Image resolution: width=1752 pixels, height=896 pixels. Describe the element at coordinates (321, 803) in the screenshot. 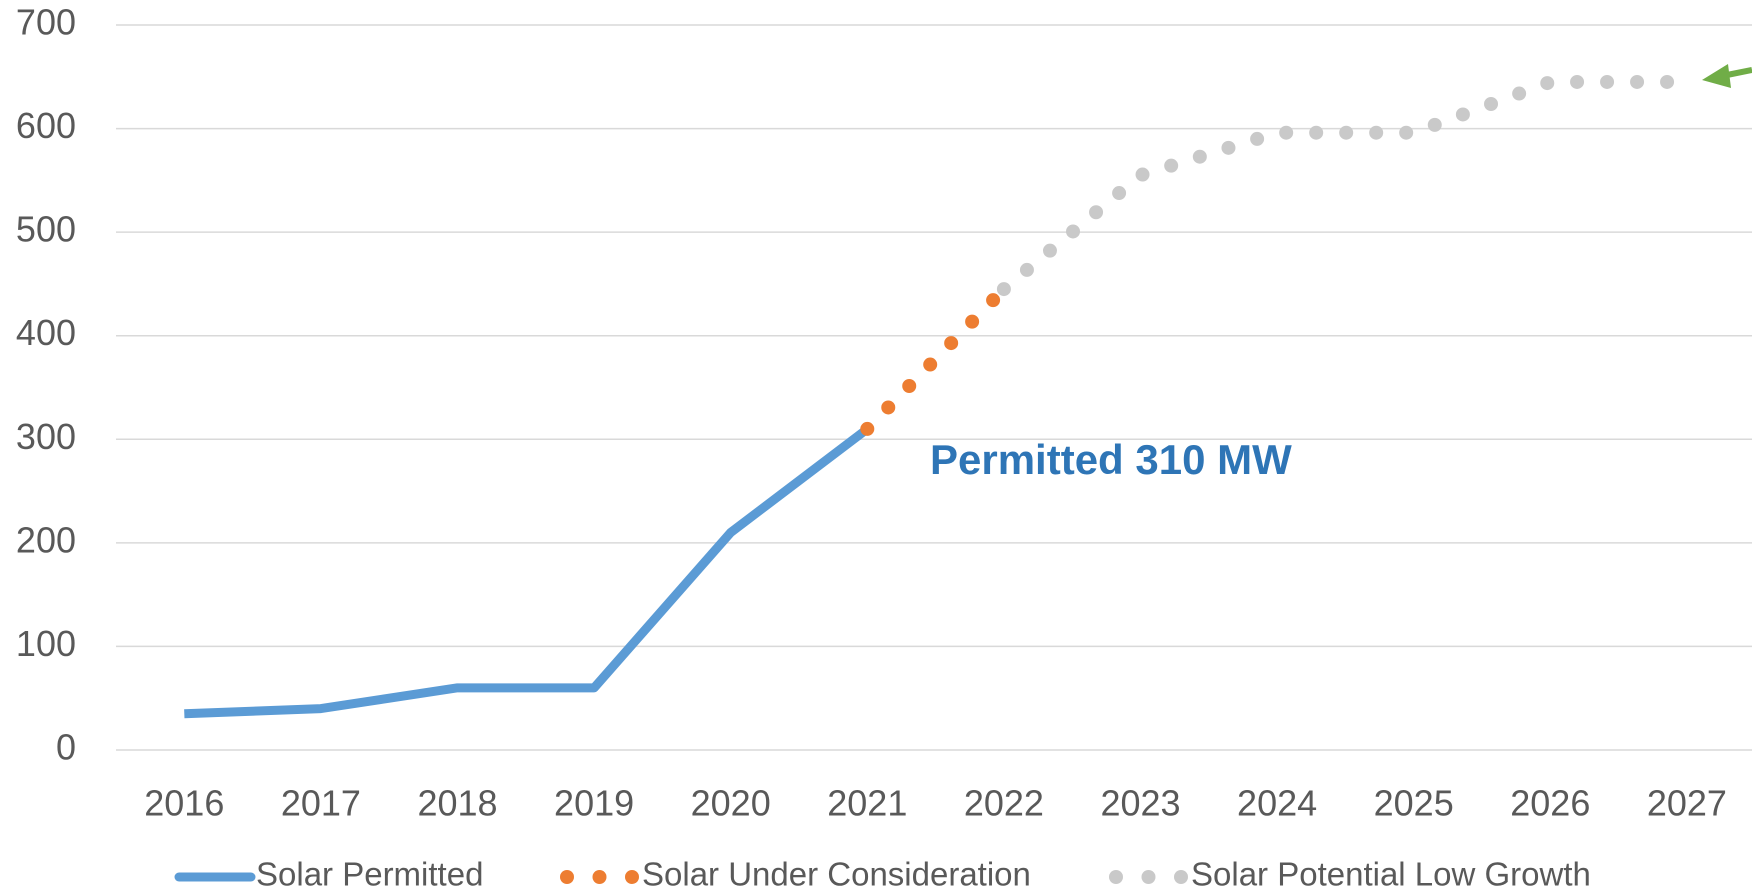

I see `x-tick-label: 2017` at that location.